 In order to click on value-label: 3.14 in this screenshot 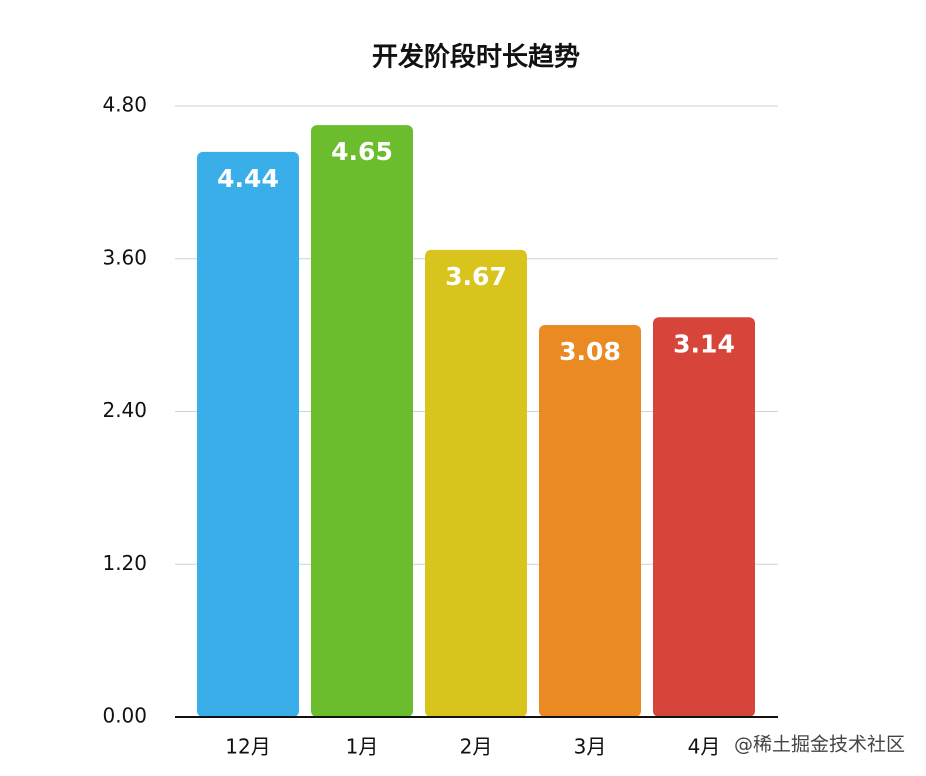, I will do `click(704, 343)`.